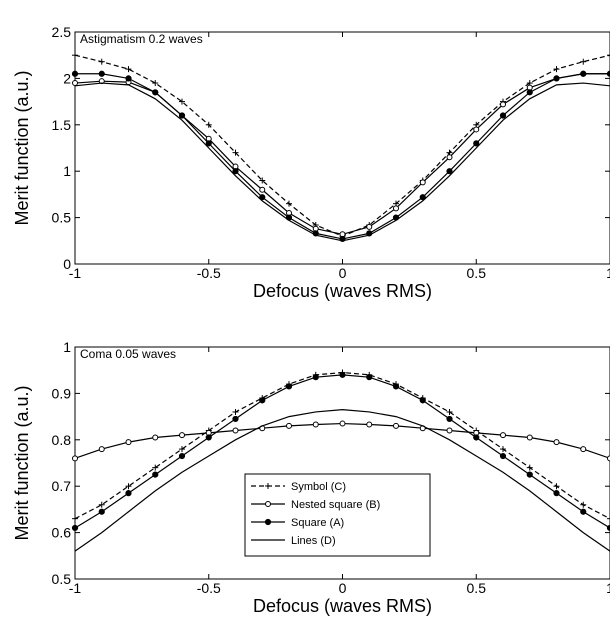  I want to click on panel-title: Coma 0.05 waves, so click(128, 354).